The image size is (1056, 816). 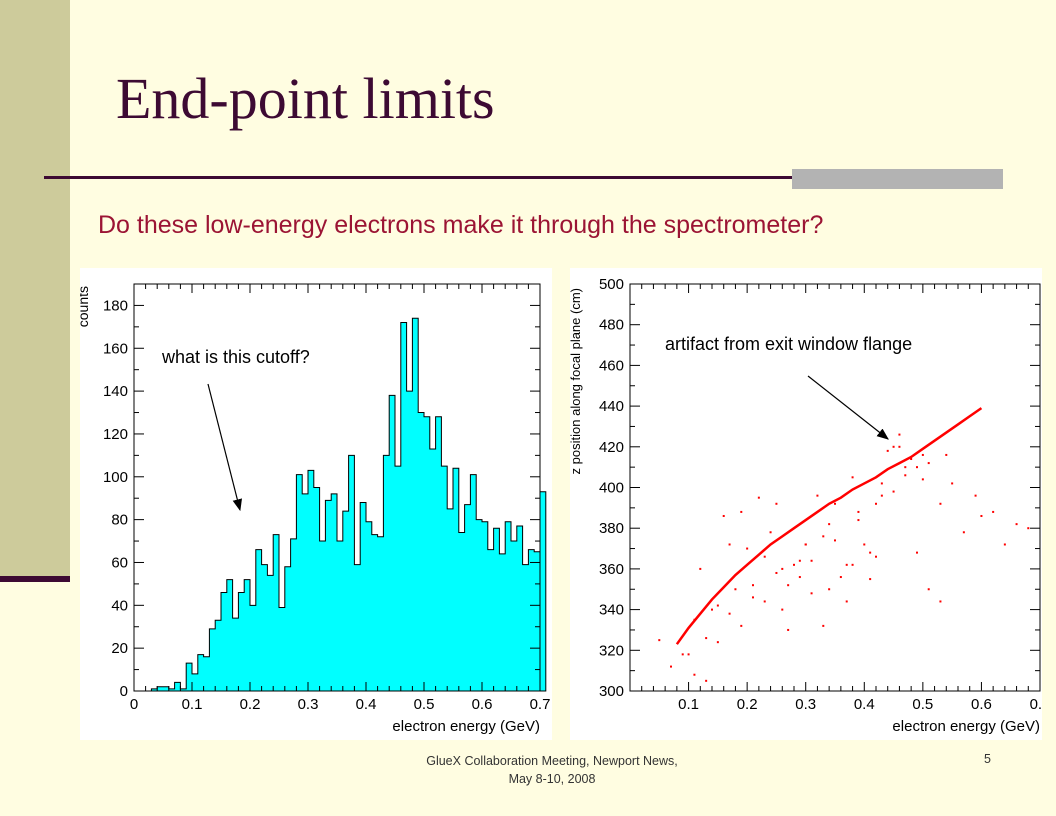 I want to click on y-tick-label: 300, so click(x=611, y=691).